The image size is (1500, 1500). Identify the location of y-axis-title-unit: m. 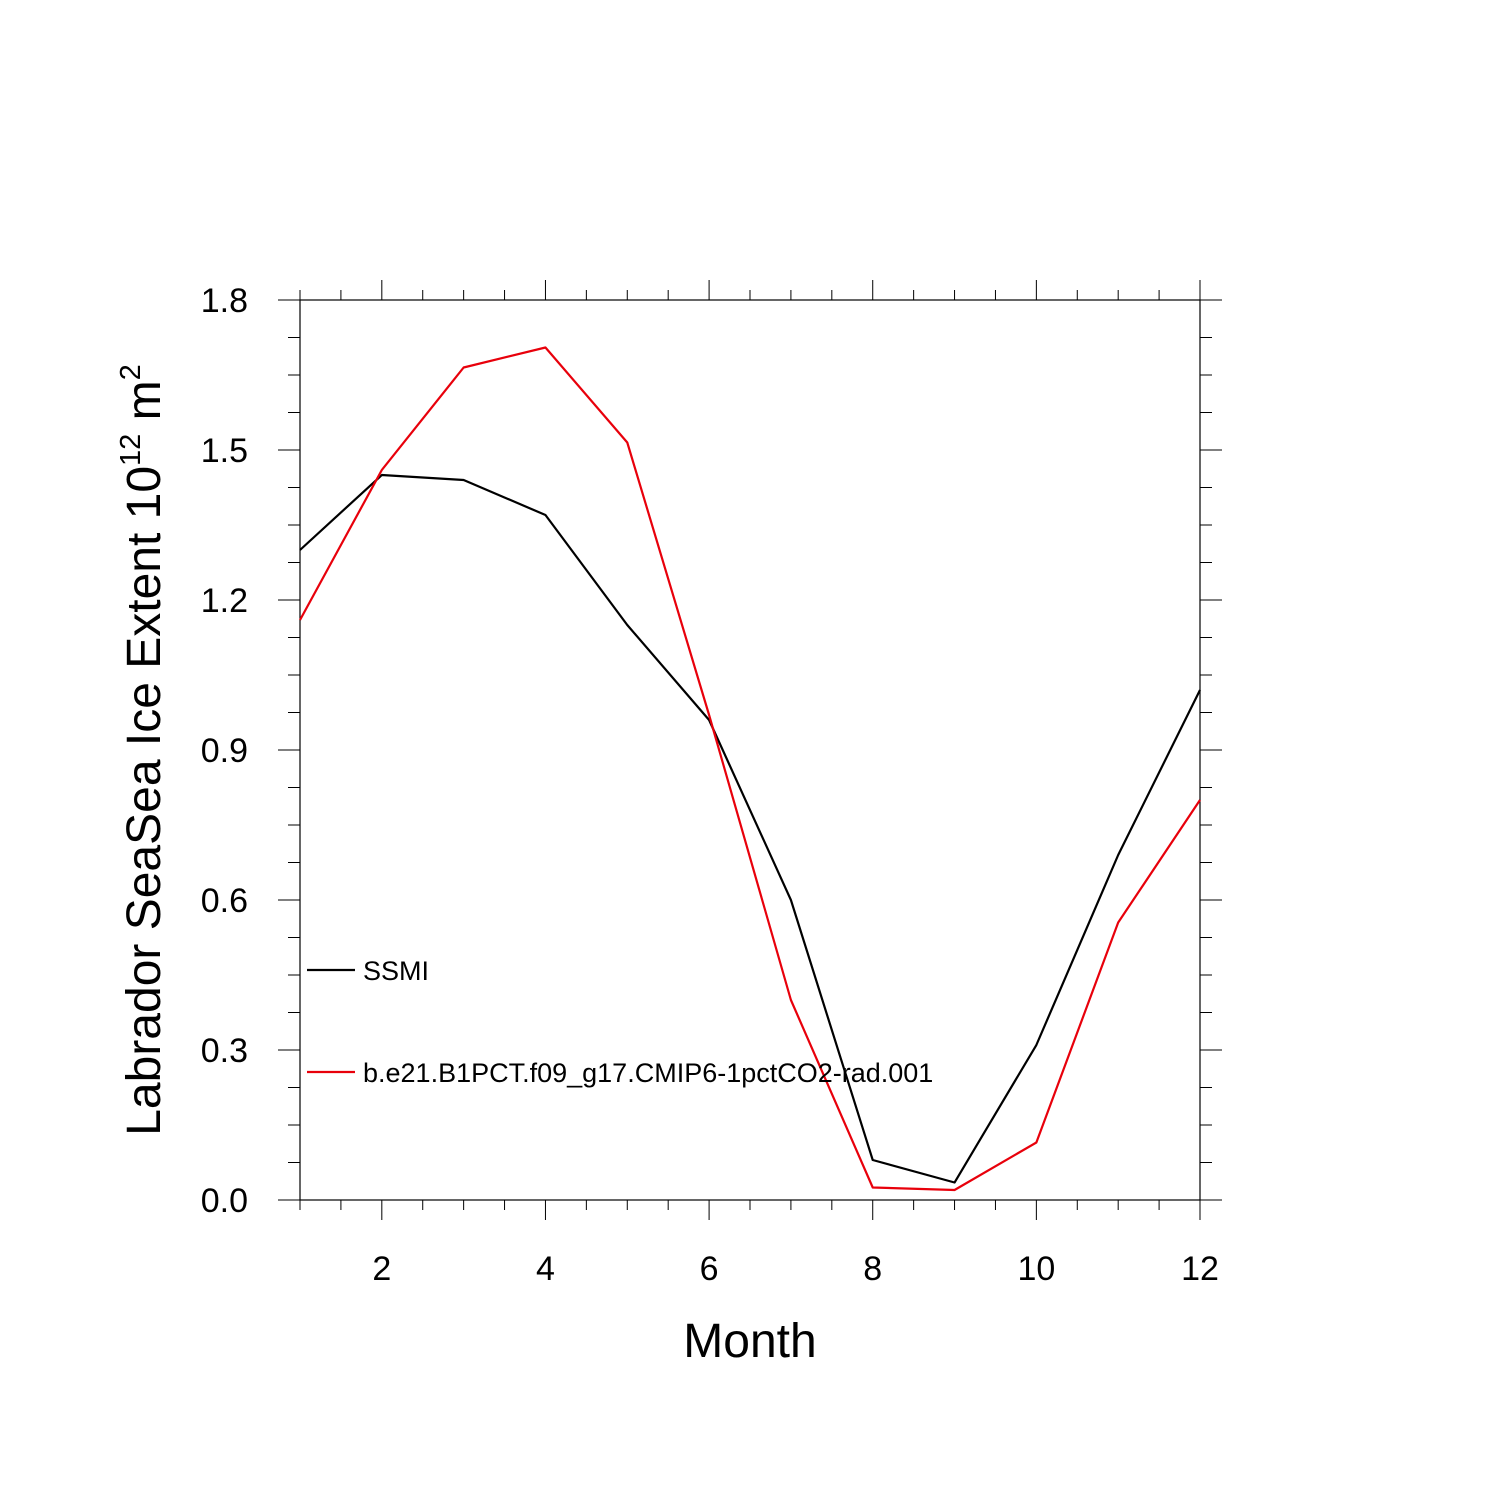
(144, 406).